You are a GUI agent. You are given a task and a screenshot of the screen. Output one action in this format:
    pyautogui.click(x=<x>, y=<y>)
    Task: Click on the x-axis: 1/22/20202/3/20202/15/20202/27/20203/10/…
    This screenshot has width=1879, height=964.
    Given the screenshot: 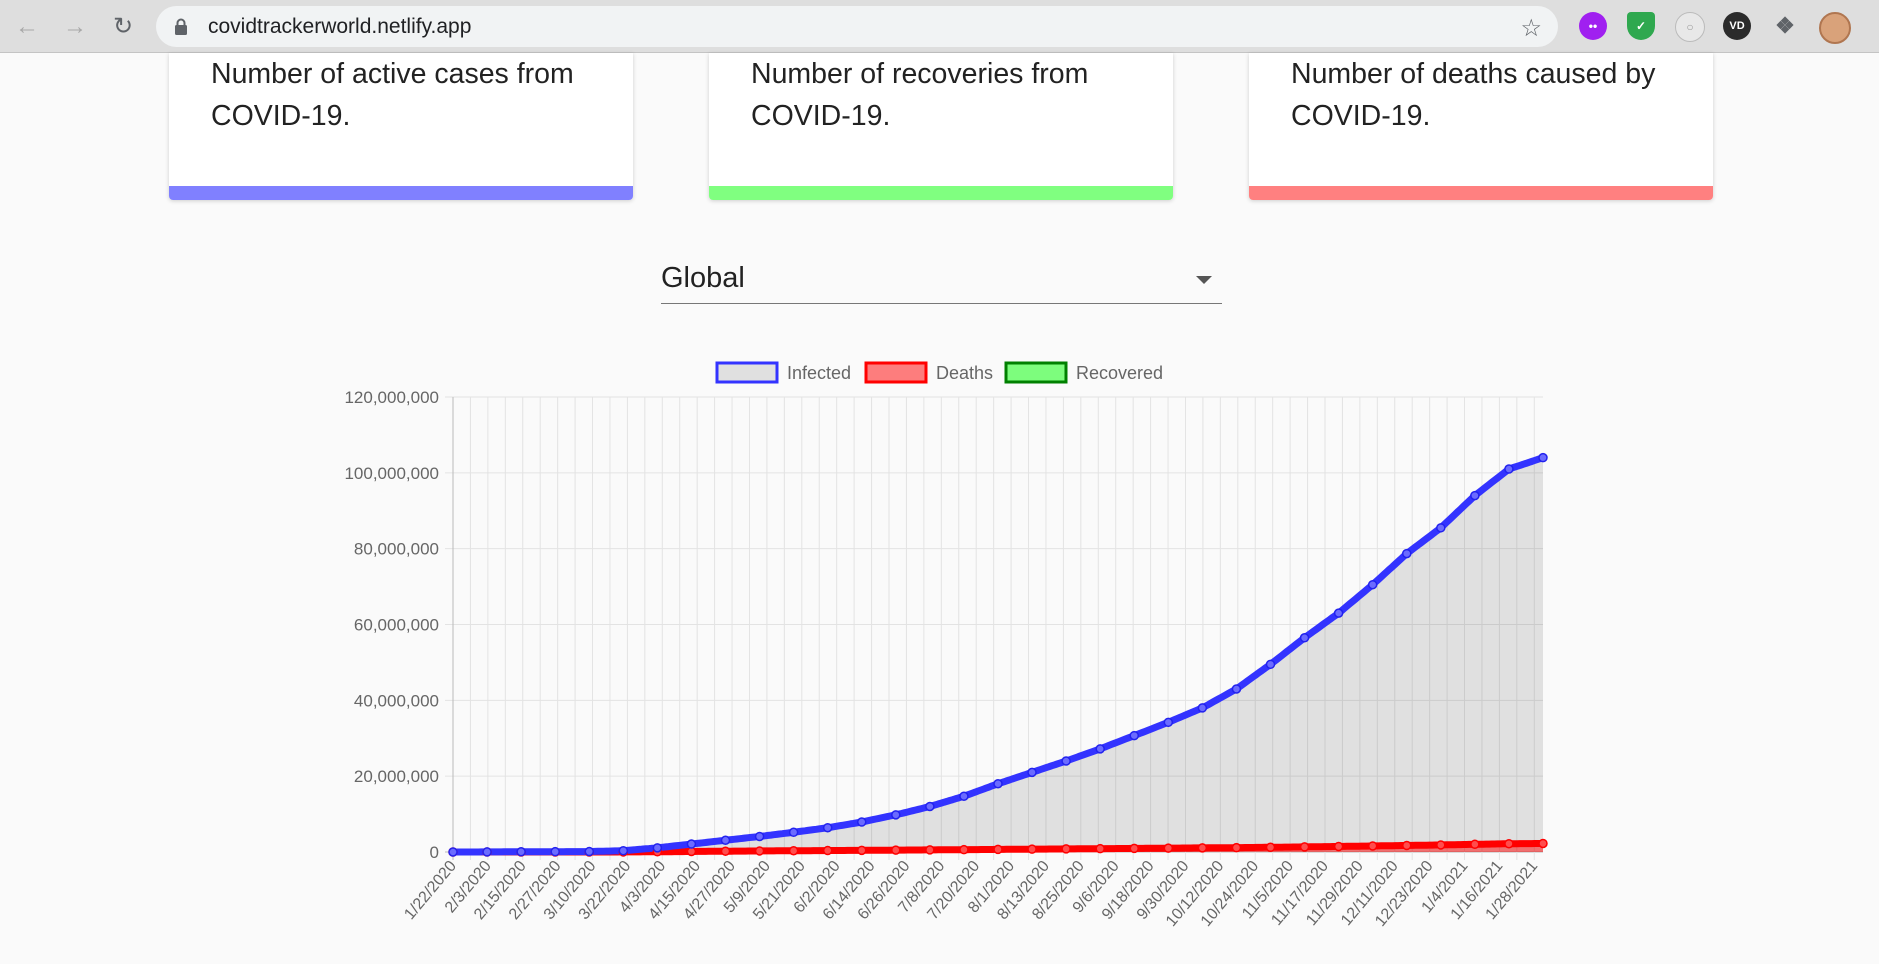 What is the action you would take?
    pyautogui.click(x=971, y=894)
    